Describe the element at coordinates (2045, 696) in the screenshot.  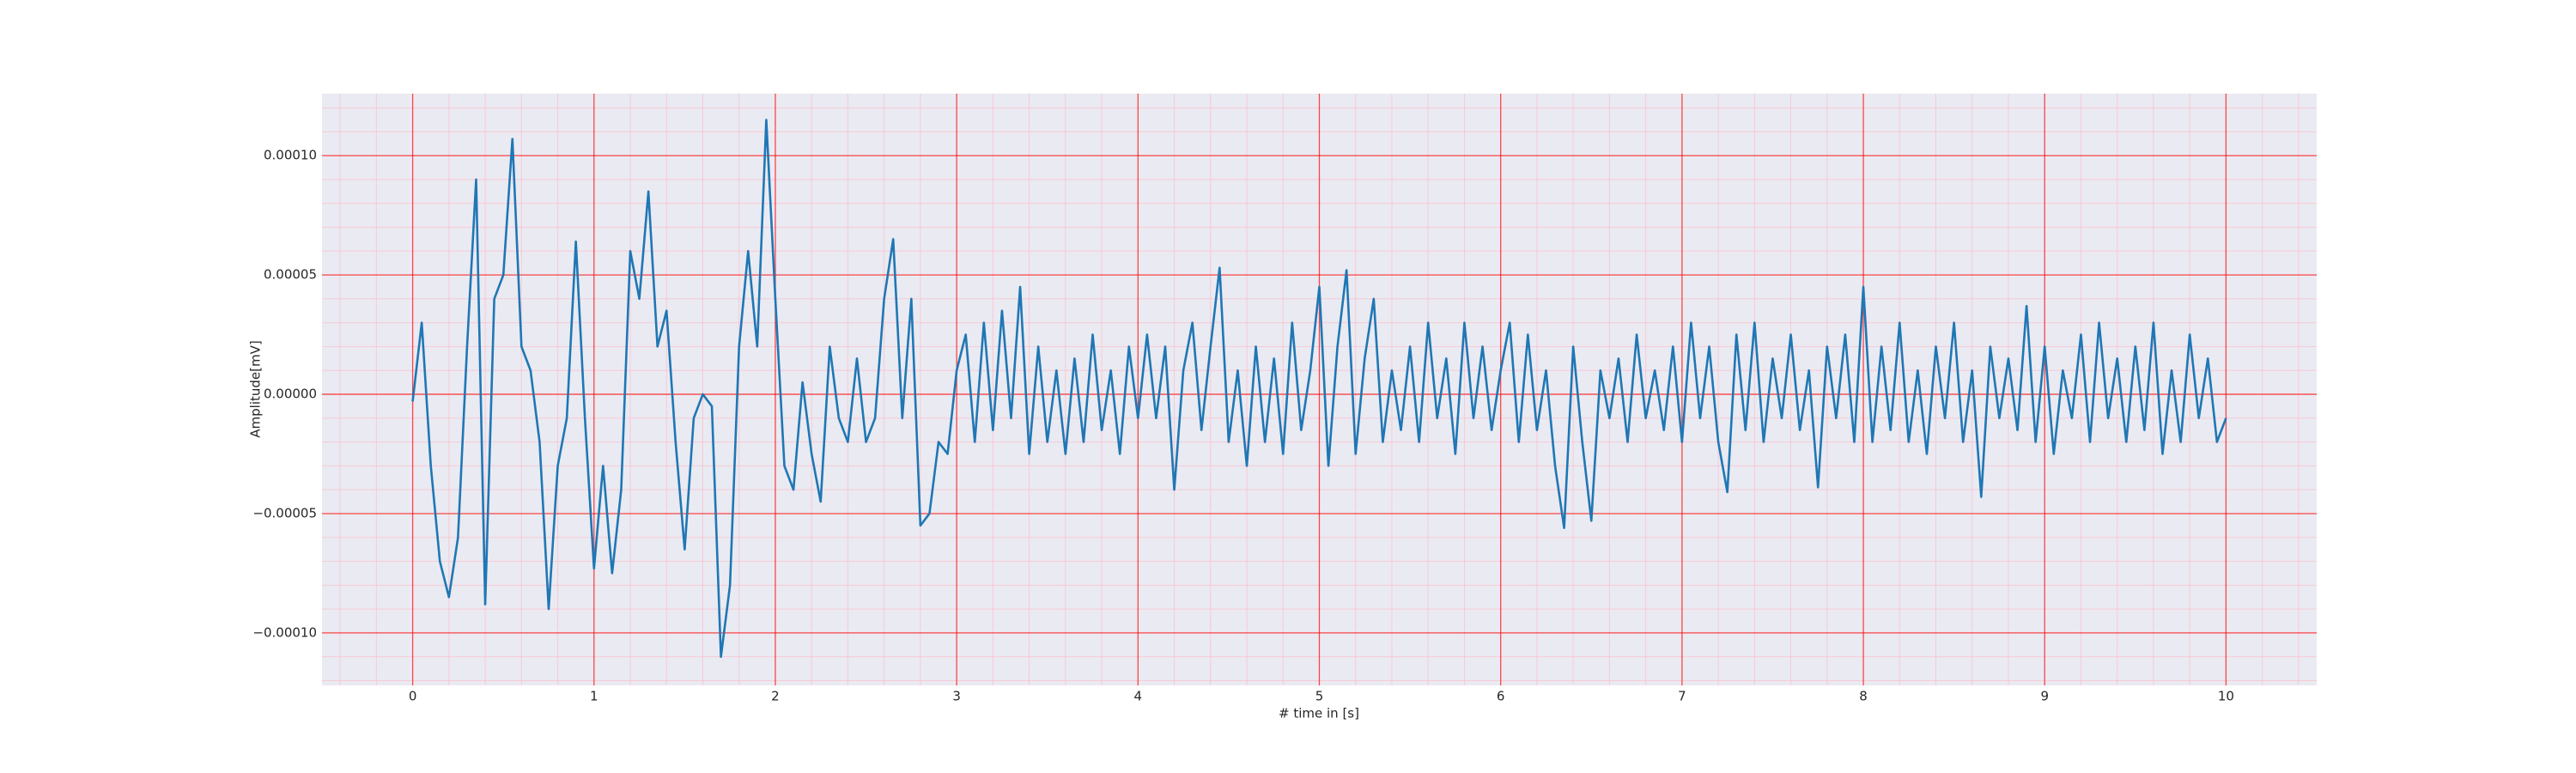
I see `x-tick-label: 9` at that location.